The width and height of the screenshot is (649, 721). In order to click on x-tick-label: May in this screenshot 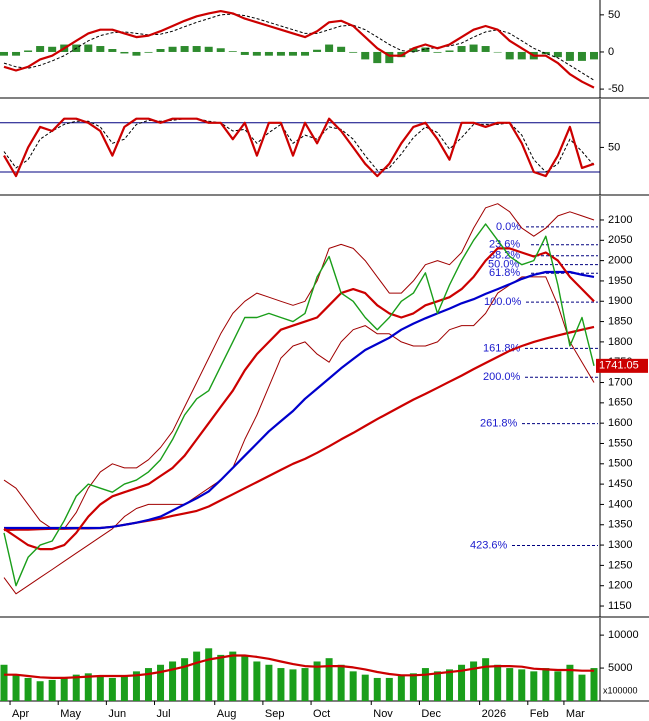, I will do `click(70, 714)`.